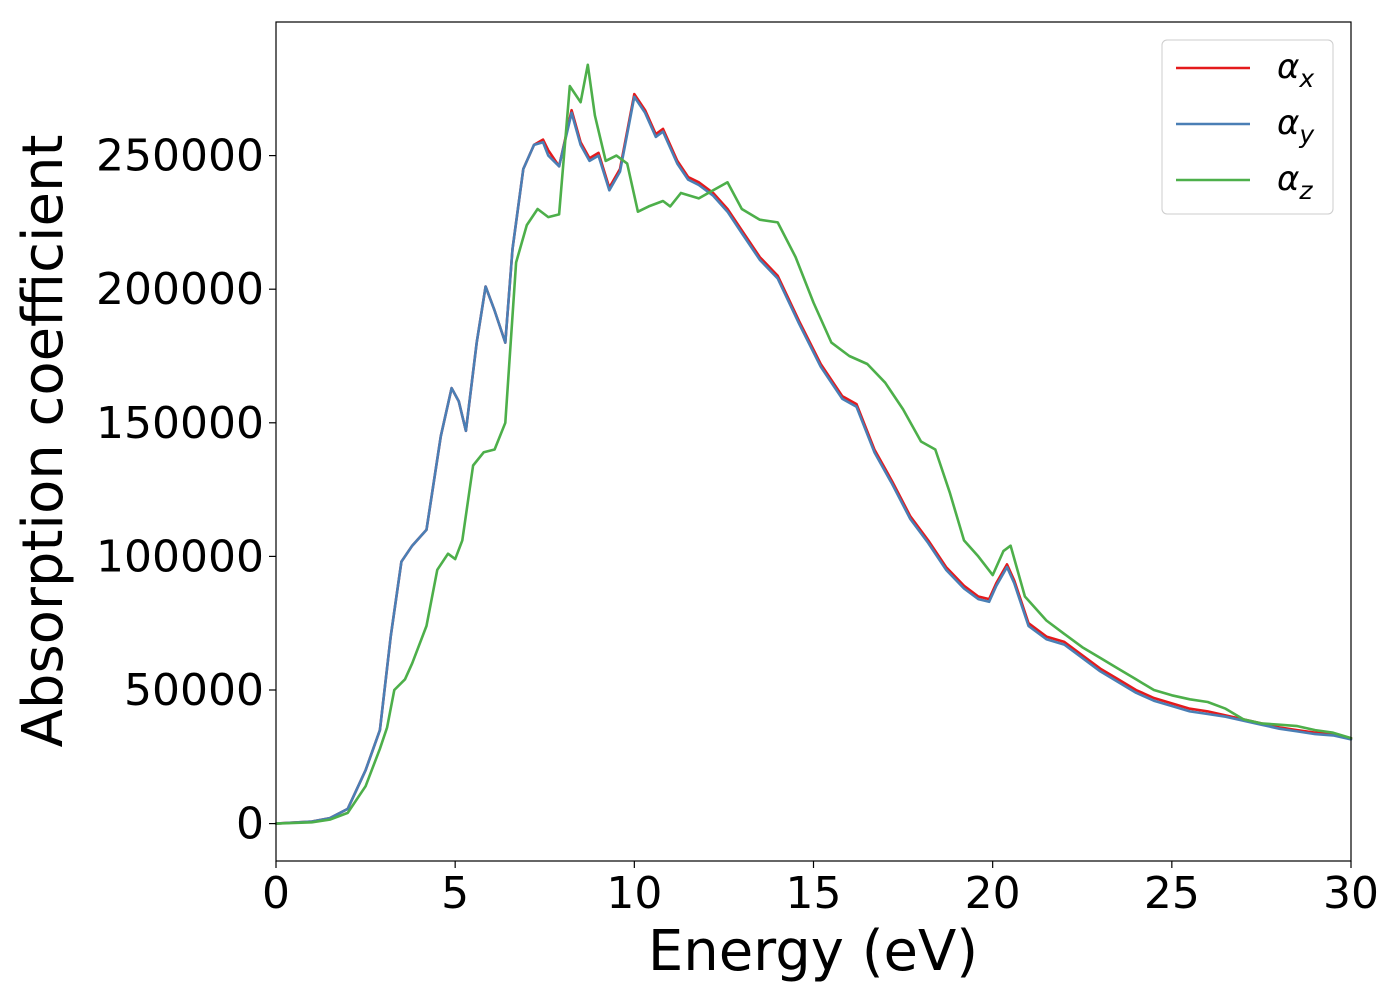 Image resolution: width=1400 pixels, height=1004 pixels. What do you see at coordinates (993, 893) in the screenshot?
I see `x-tick-label: 20` at bounding box center [993, 893].